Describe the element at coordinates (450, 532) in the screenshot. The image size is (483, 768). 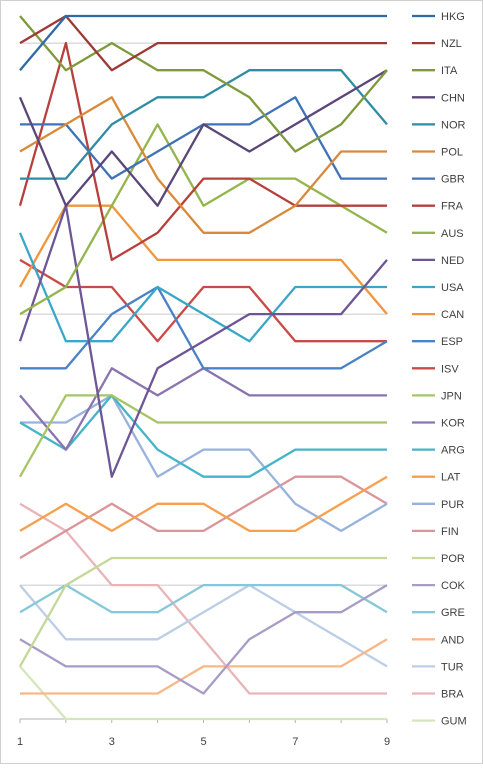
I see `legend-label-fin: FIN` at that location.